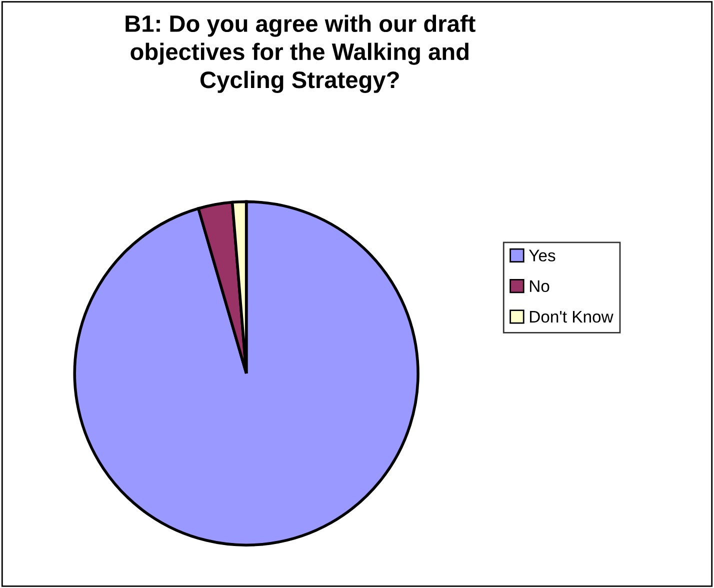 Image resolution: width=714 pixels, height=588 pixels. I want to click on legend-label: No, so click(540, 286).